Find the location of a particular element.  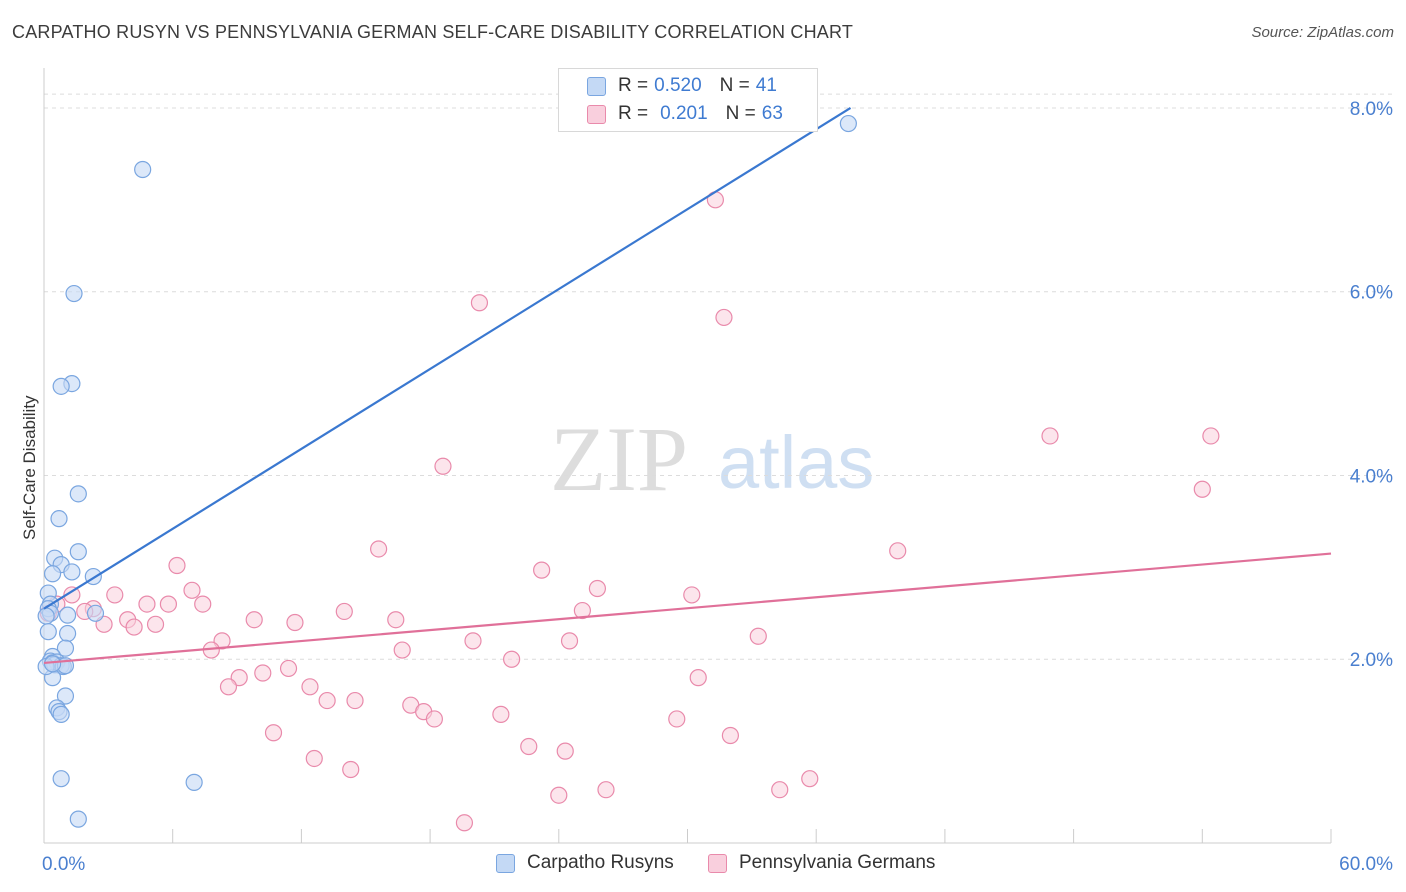

stats-row-pennsylvania: R = 0.201 N = 63 is located at coordinates (685, 114).